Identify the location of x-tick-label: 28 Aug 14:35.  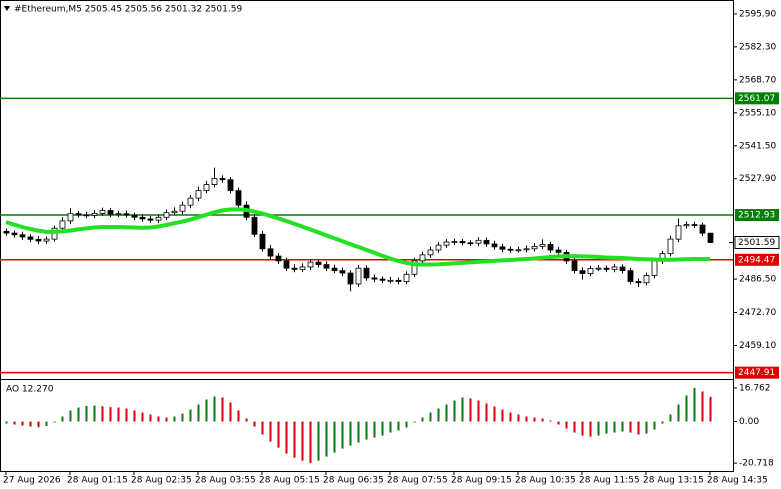
(737, 481).